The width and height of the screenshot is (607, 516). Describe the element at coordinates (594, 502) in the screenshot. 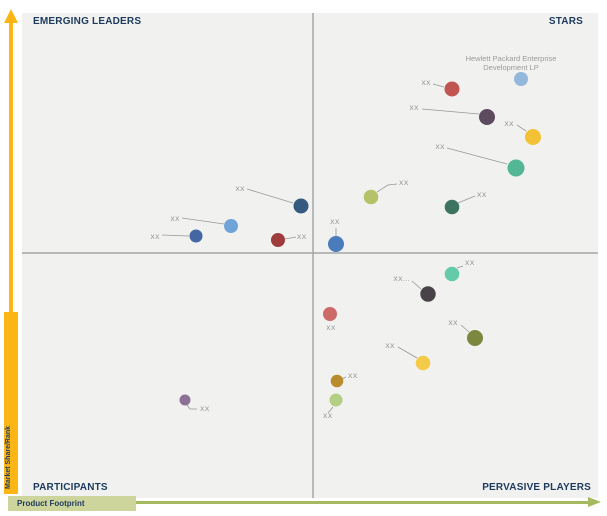

I see `x-axis-arrowhead-icon` at that location.